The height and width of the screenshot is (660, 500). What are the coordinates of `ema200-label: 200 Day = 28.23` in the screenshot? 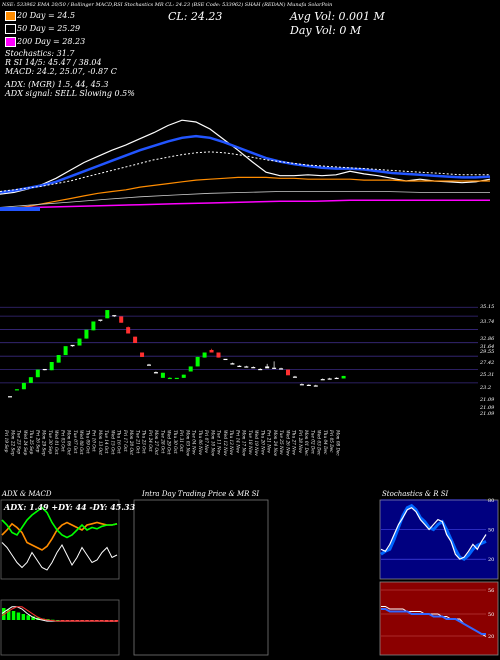 It's located at (51, 41).